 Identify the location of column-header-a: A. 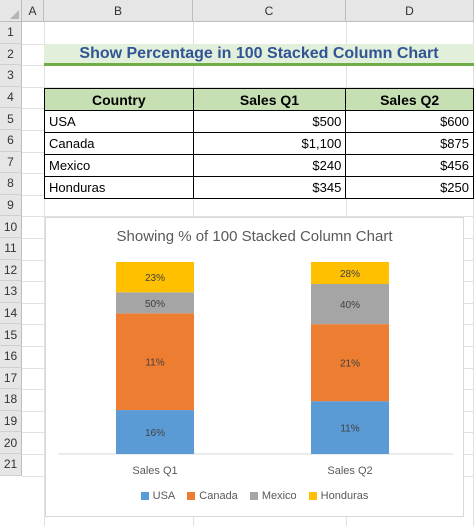
(33, 11).